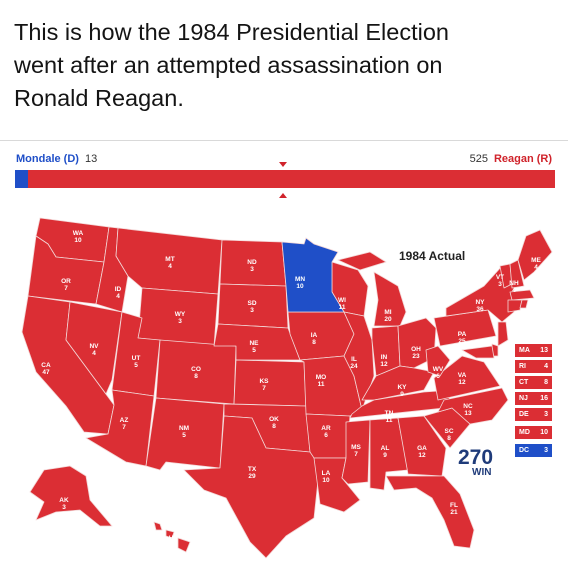  Describe the element at coordinates (170, 263) in the screenshot. I see `state-label-mt: MT 4` at that location.